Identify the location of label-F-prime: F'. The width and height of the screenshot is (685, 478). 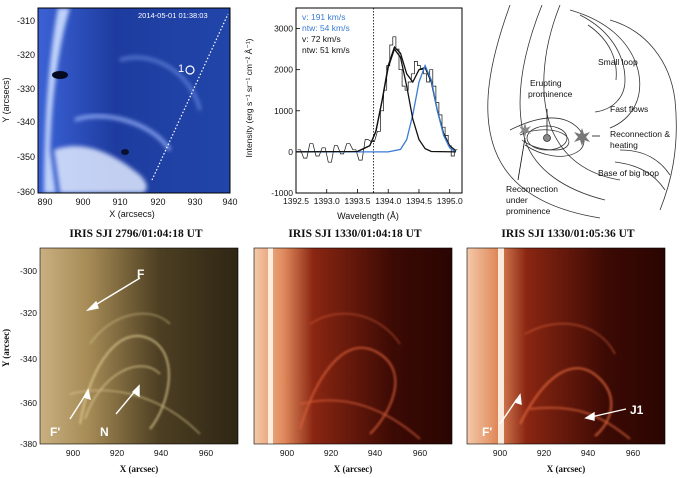
(55, 432).